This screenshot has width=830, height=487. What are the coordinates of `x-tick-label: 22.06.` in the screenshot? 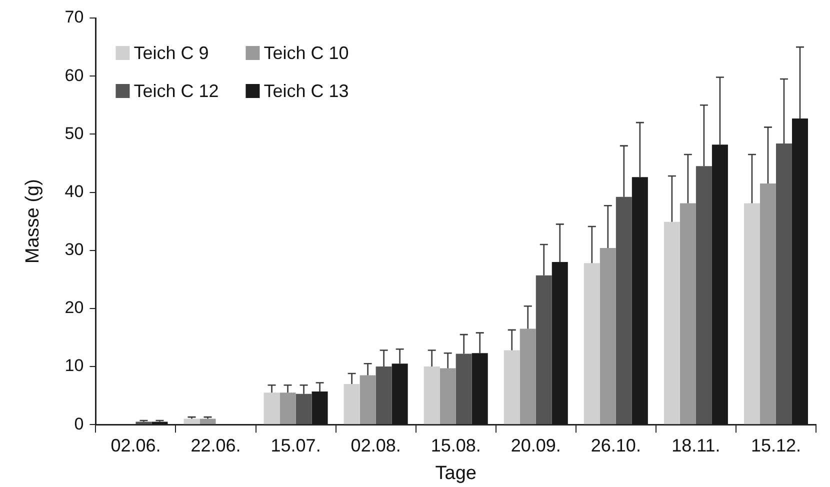 It's located at (215, 445).